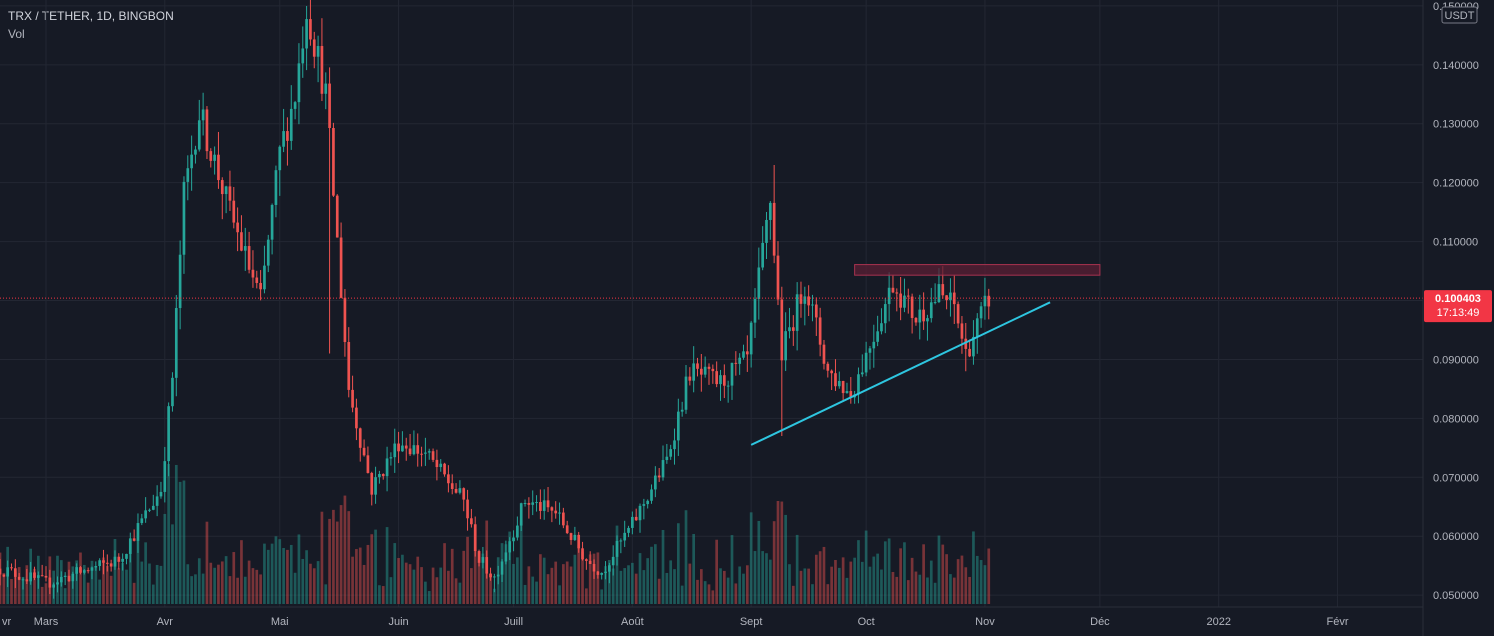 Image resolution: width=1494 pixels, height=636 pixels. Describe the element at coordinates (1458, 306) in the screenshot. I see `last-price-label-box` at that location.